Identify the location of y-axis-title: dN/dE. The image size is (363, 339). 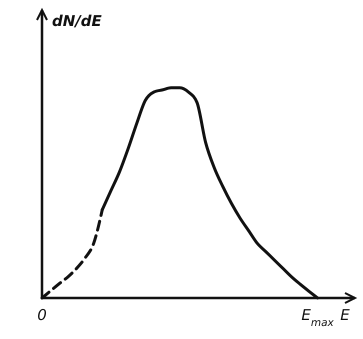
(77, 21).